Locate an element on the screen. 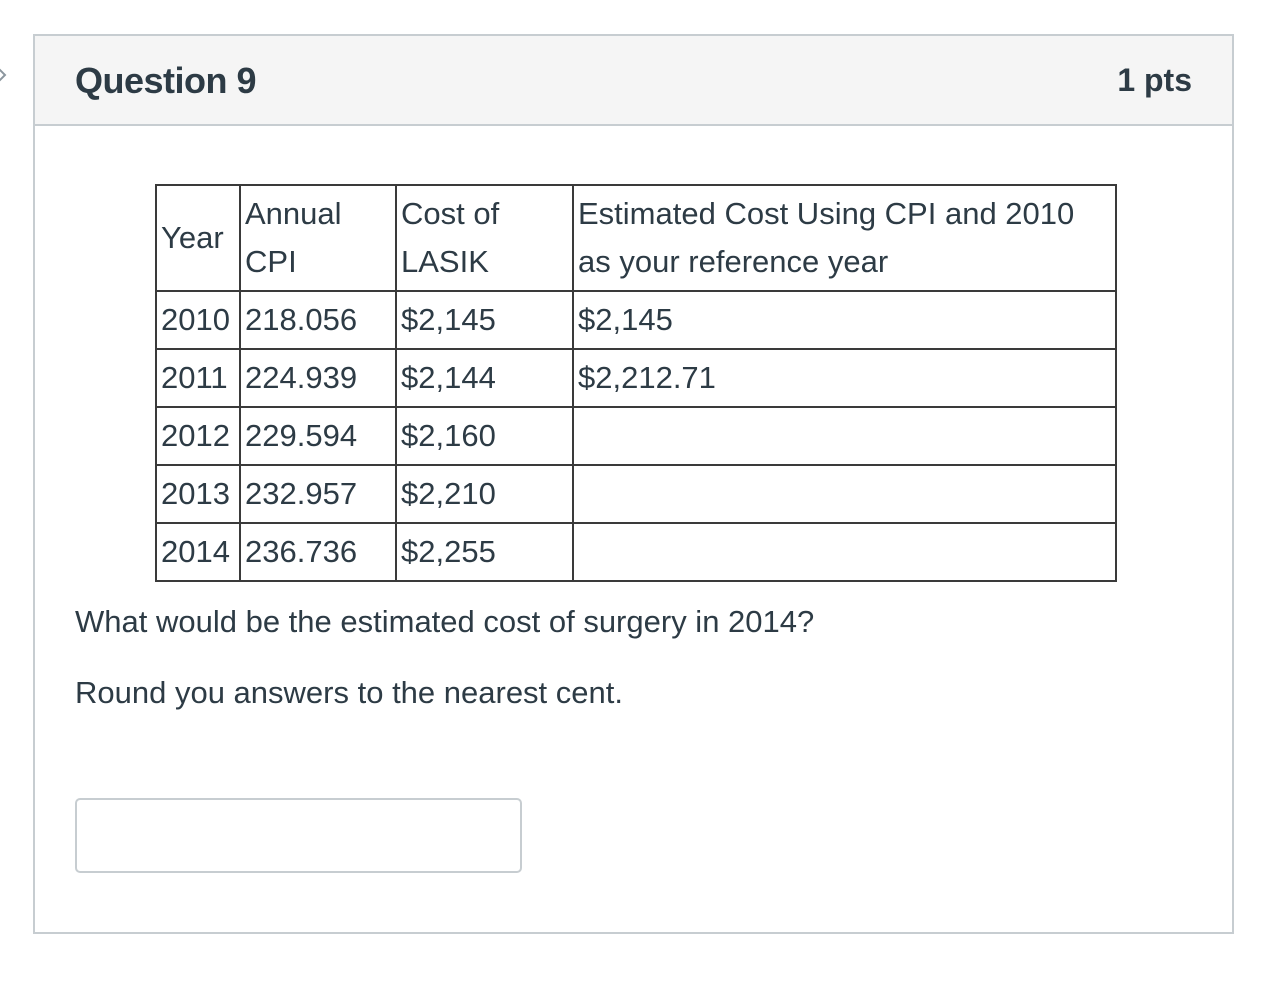 The width and height of the screenshot is (1284, 988). cell-cost: $2,144 is located at coordinates (484, 378).